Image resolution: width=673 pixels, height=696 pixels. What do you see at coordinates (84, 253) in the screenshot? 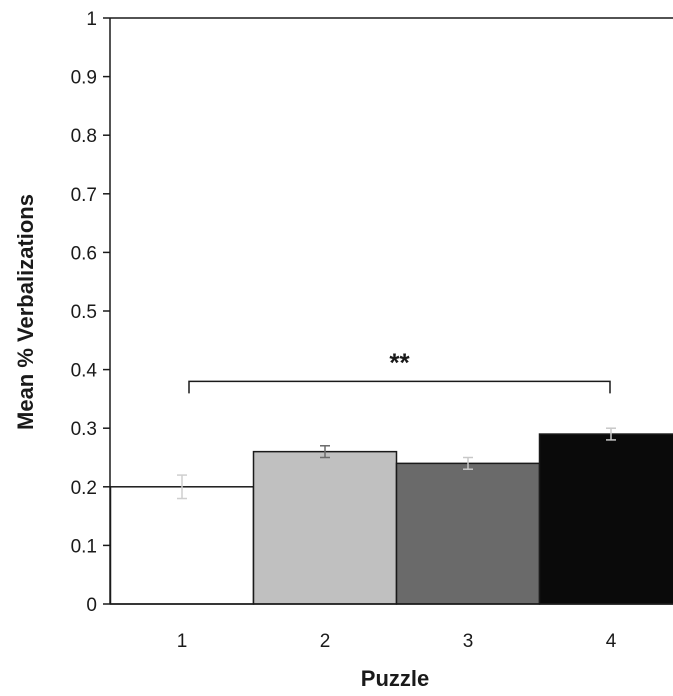
I see `y-tick-label: 0.6` at bounding box center [84, 253].